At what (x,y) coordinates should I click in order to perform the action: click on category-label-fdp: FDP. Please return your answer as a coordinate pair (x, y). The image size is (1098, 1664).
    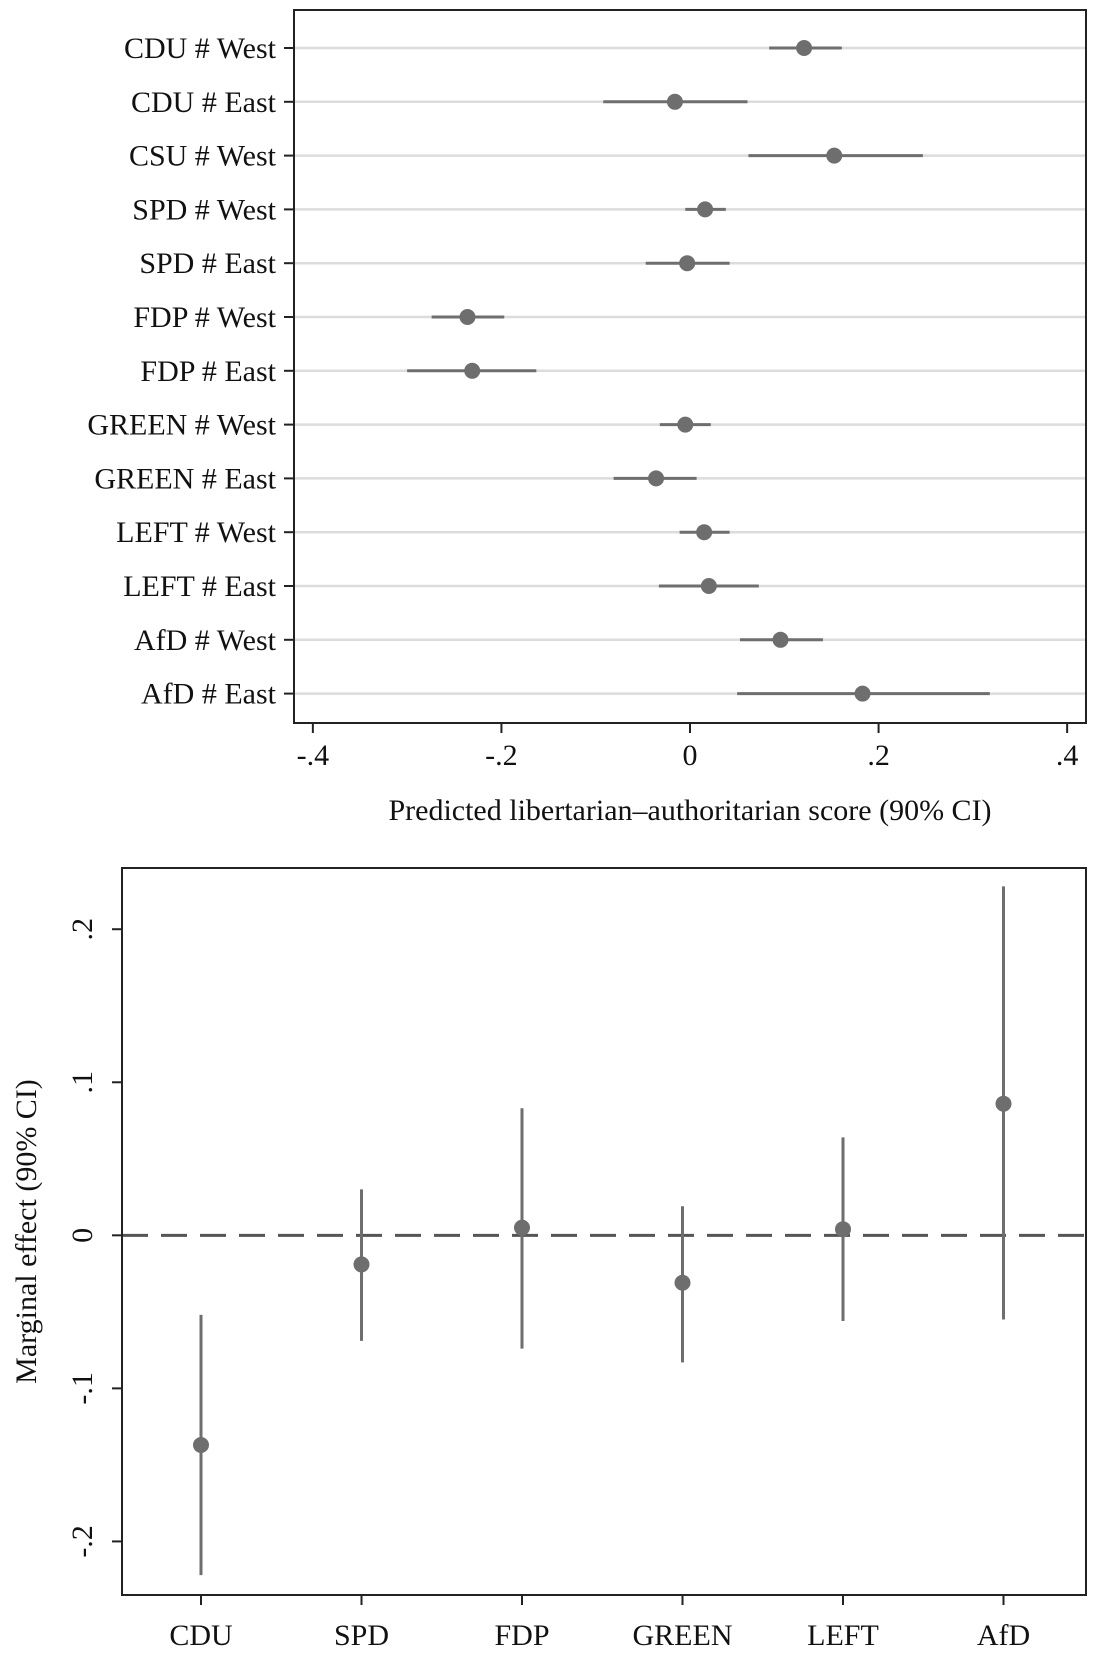
    Looking at the image, I should click on (521, 1635).